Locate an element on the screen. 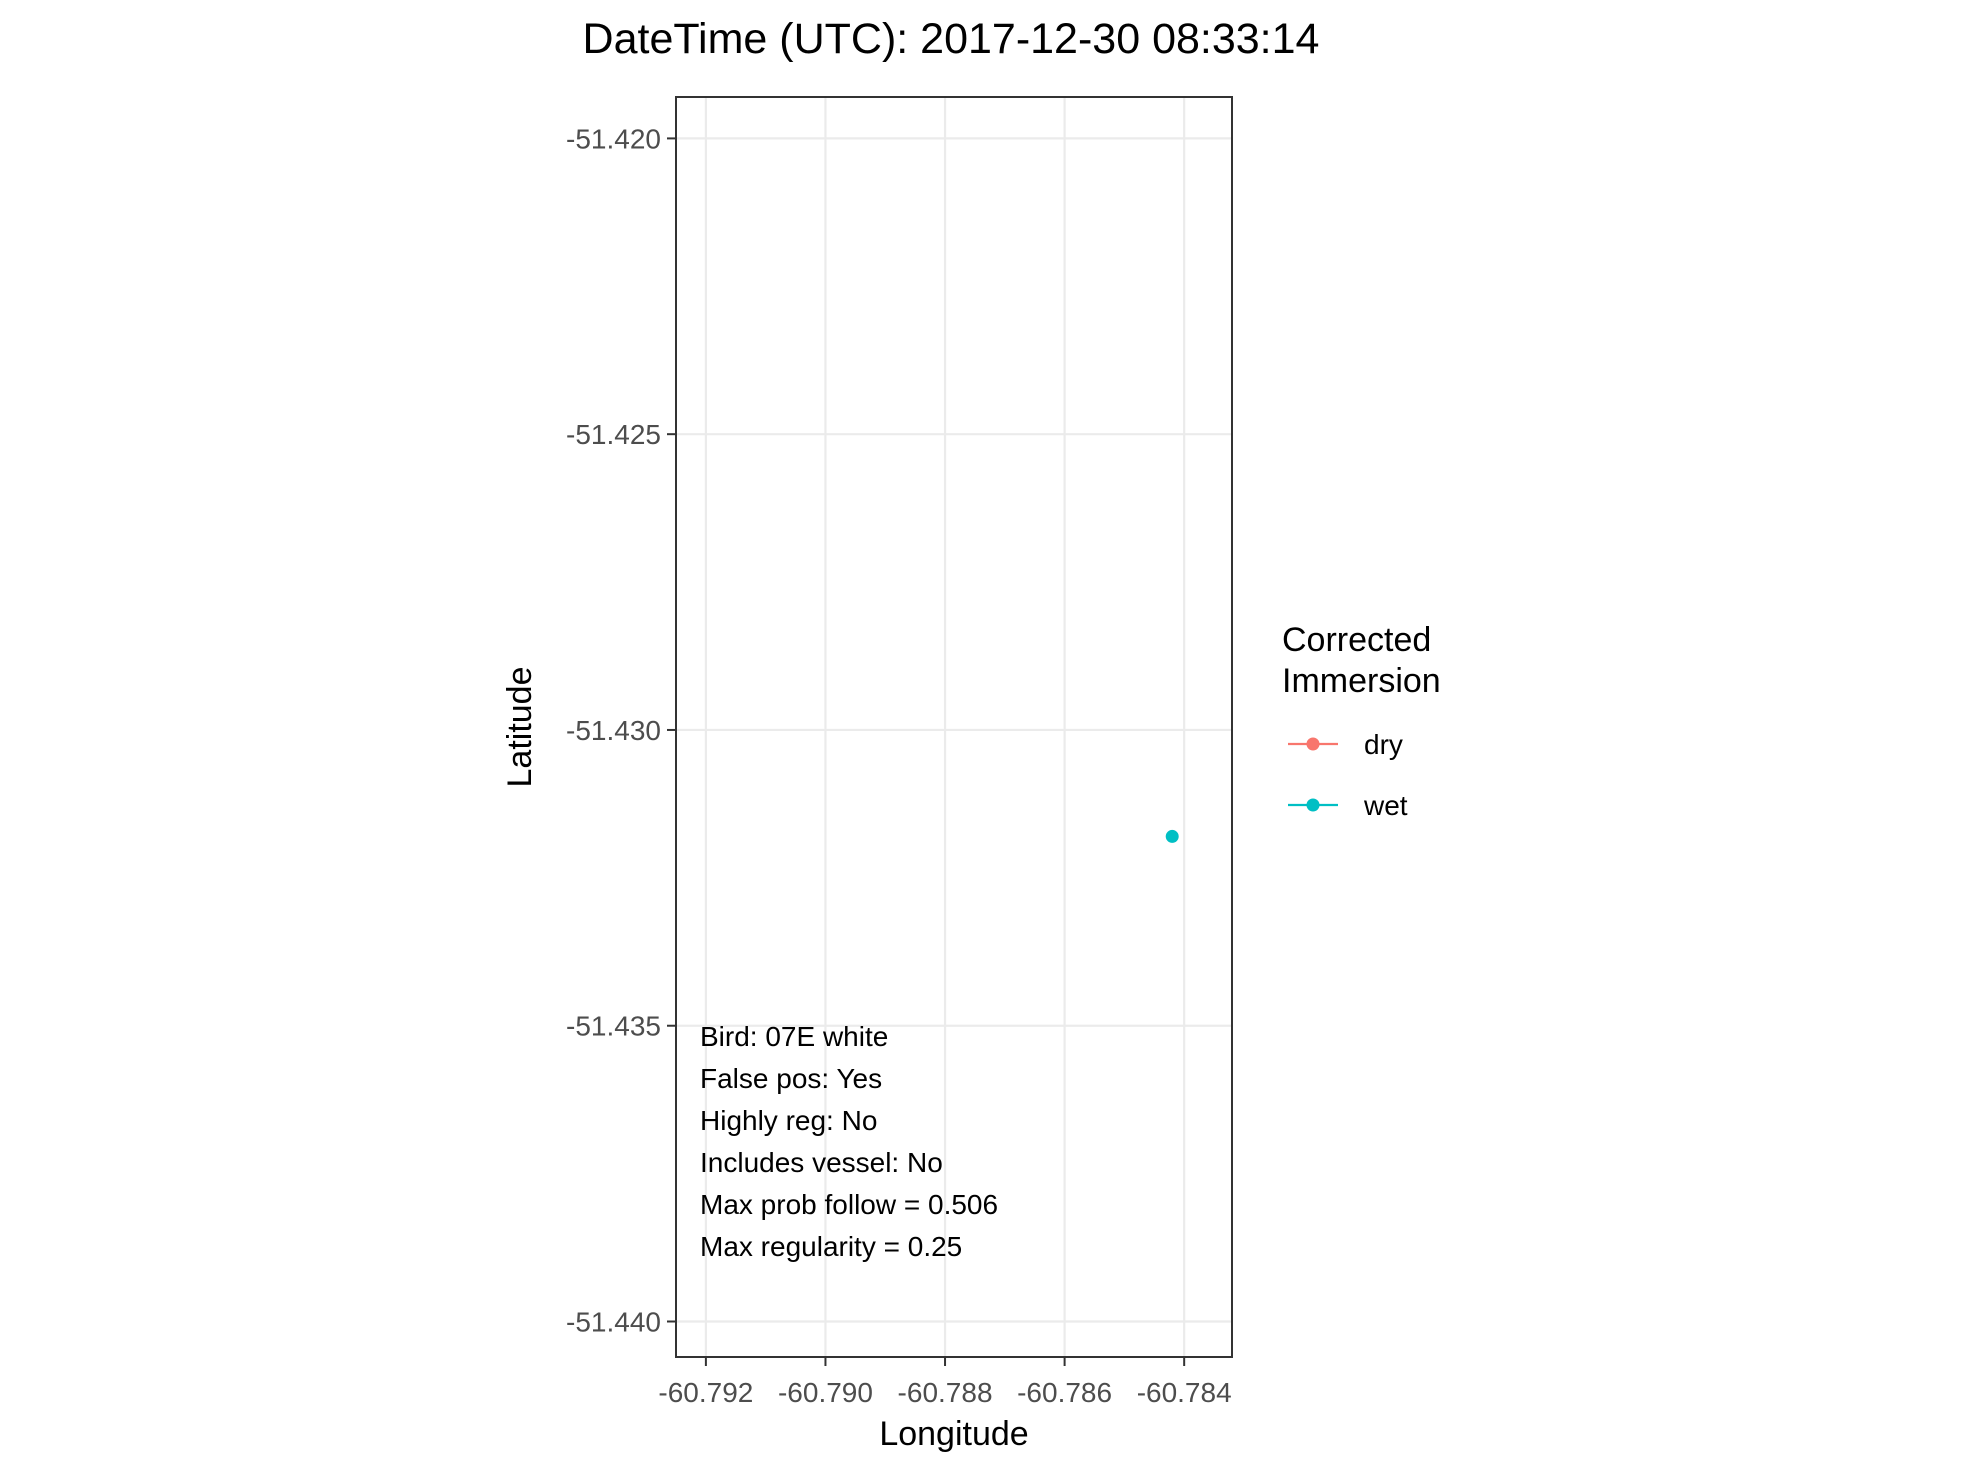 The height and width of the screenshot is (1476, 1968). x-tick-label: -60.792 is located at coordinates (705, 1392).